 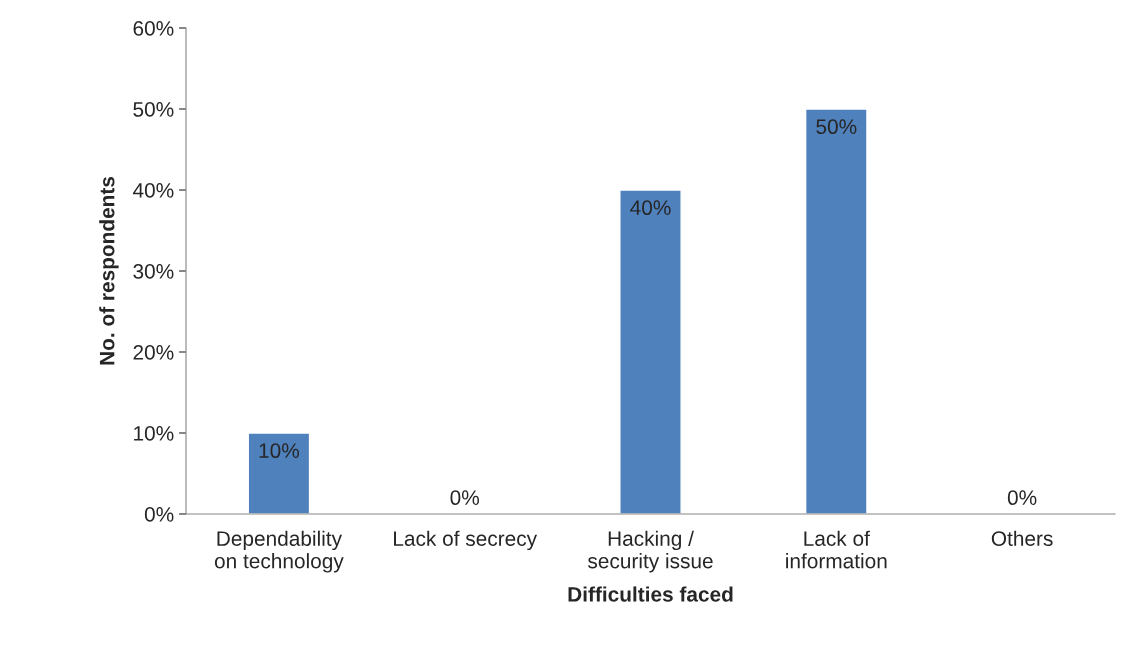 I want to click on x-tick-label: Hacking / security issue, so click(x=650, y=551).